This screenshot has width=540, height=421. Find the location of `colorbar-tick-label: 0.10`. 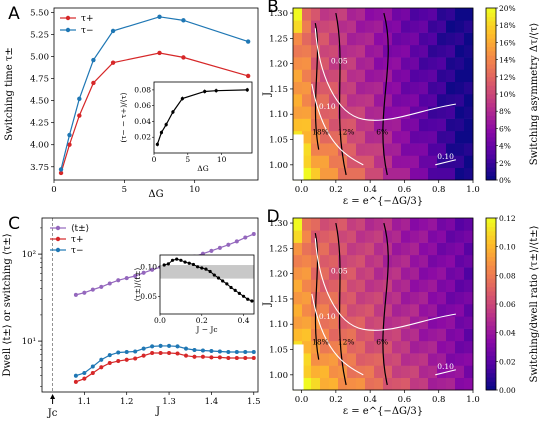

colorbar-tick-label: 0.10 is located at coordinates (507, 247).